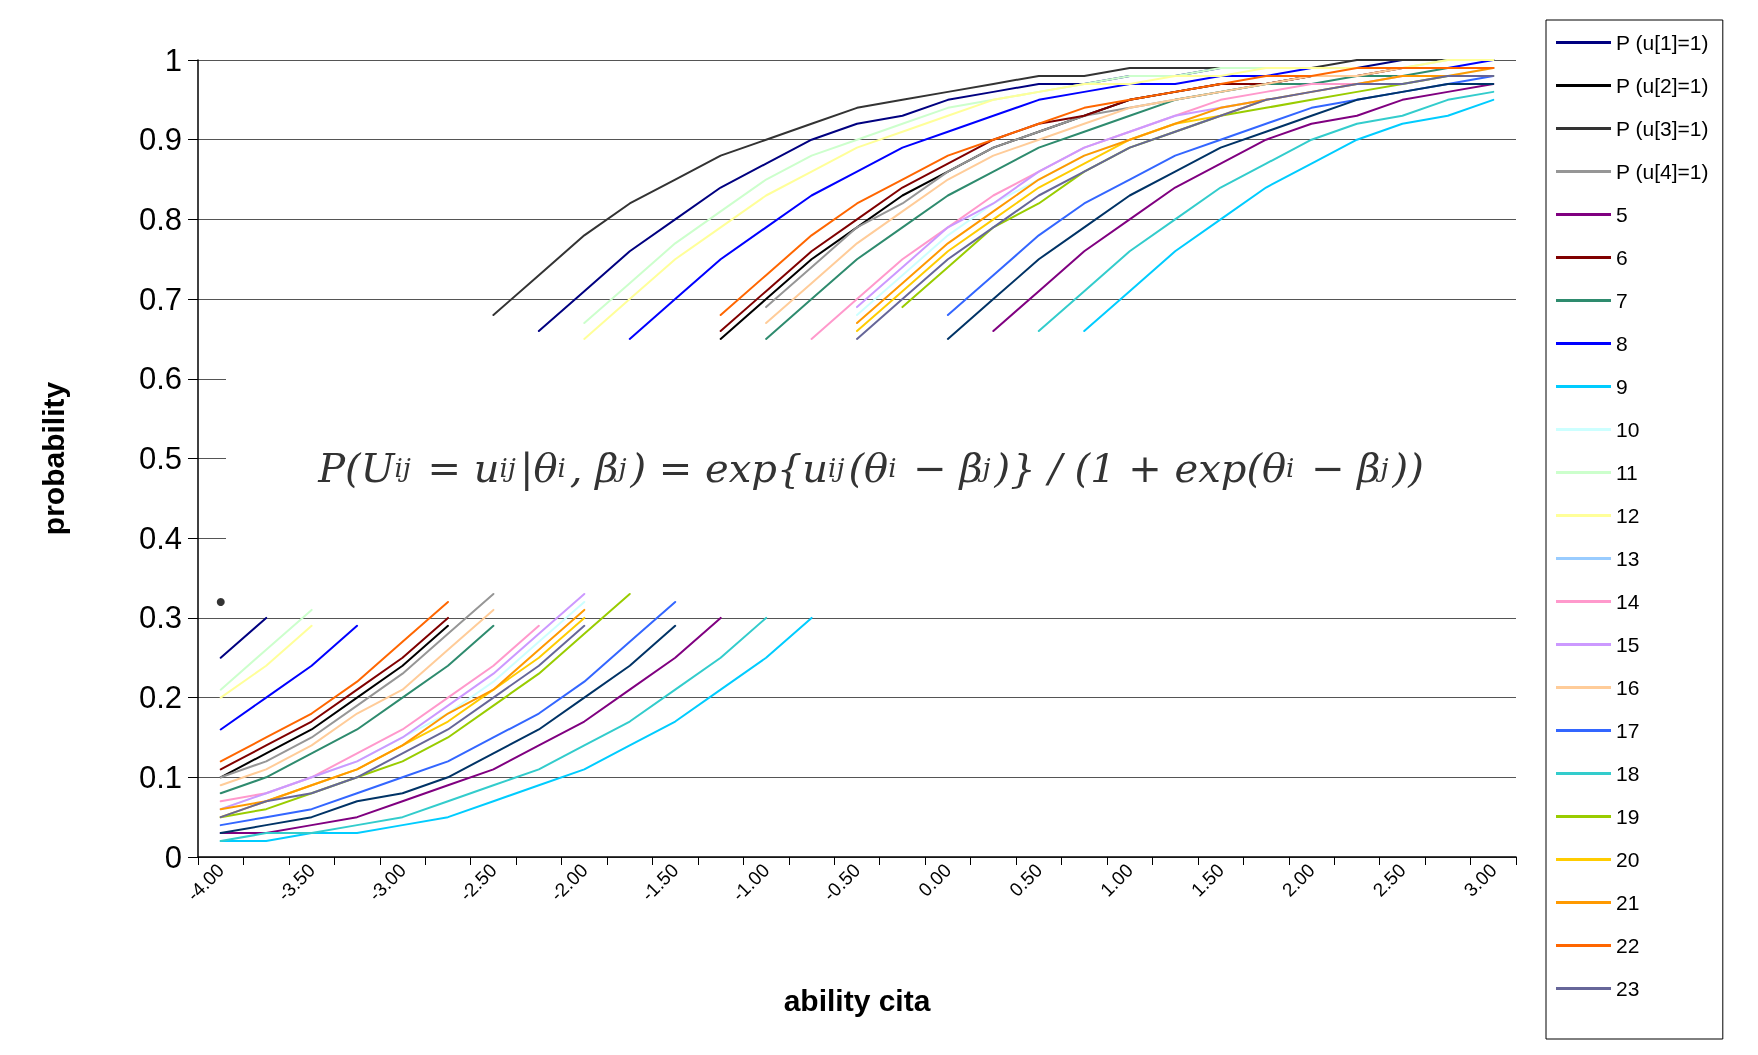 The width and height of the screenshot is (1758, 1055). Describe the element at coordinates (1628, 601) in the screenshot. I see `legend-label: 14` at that location.